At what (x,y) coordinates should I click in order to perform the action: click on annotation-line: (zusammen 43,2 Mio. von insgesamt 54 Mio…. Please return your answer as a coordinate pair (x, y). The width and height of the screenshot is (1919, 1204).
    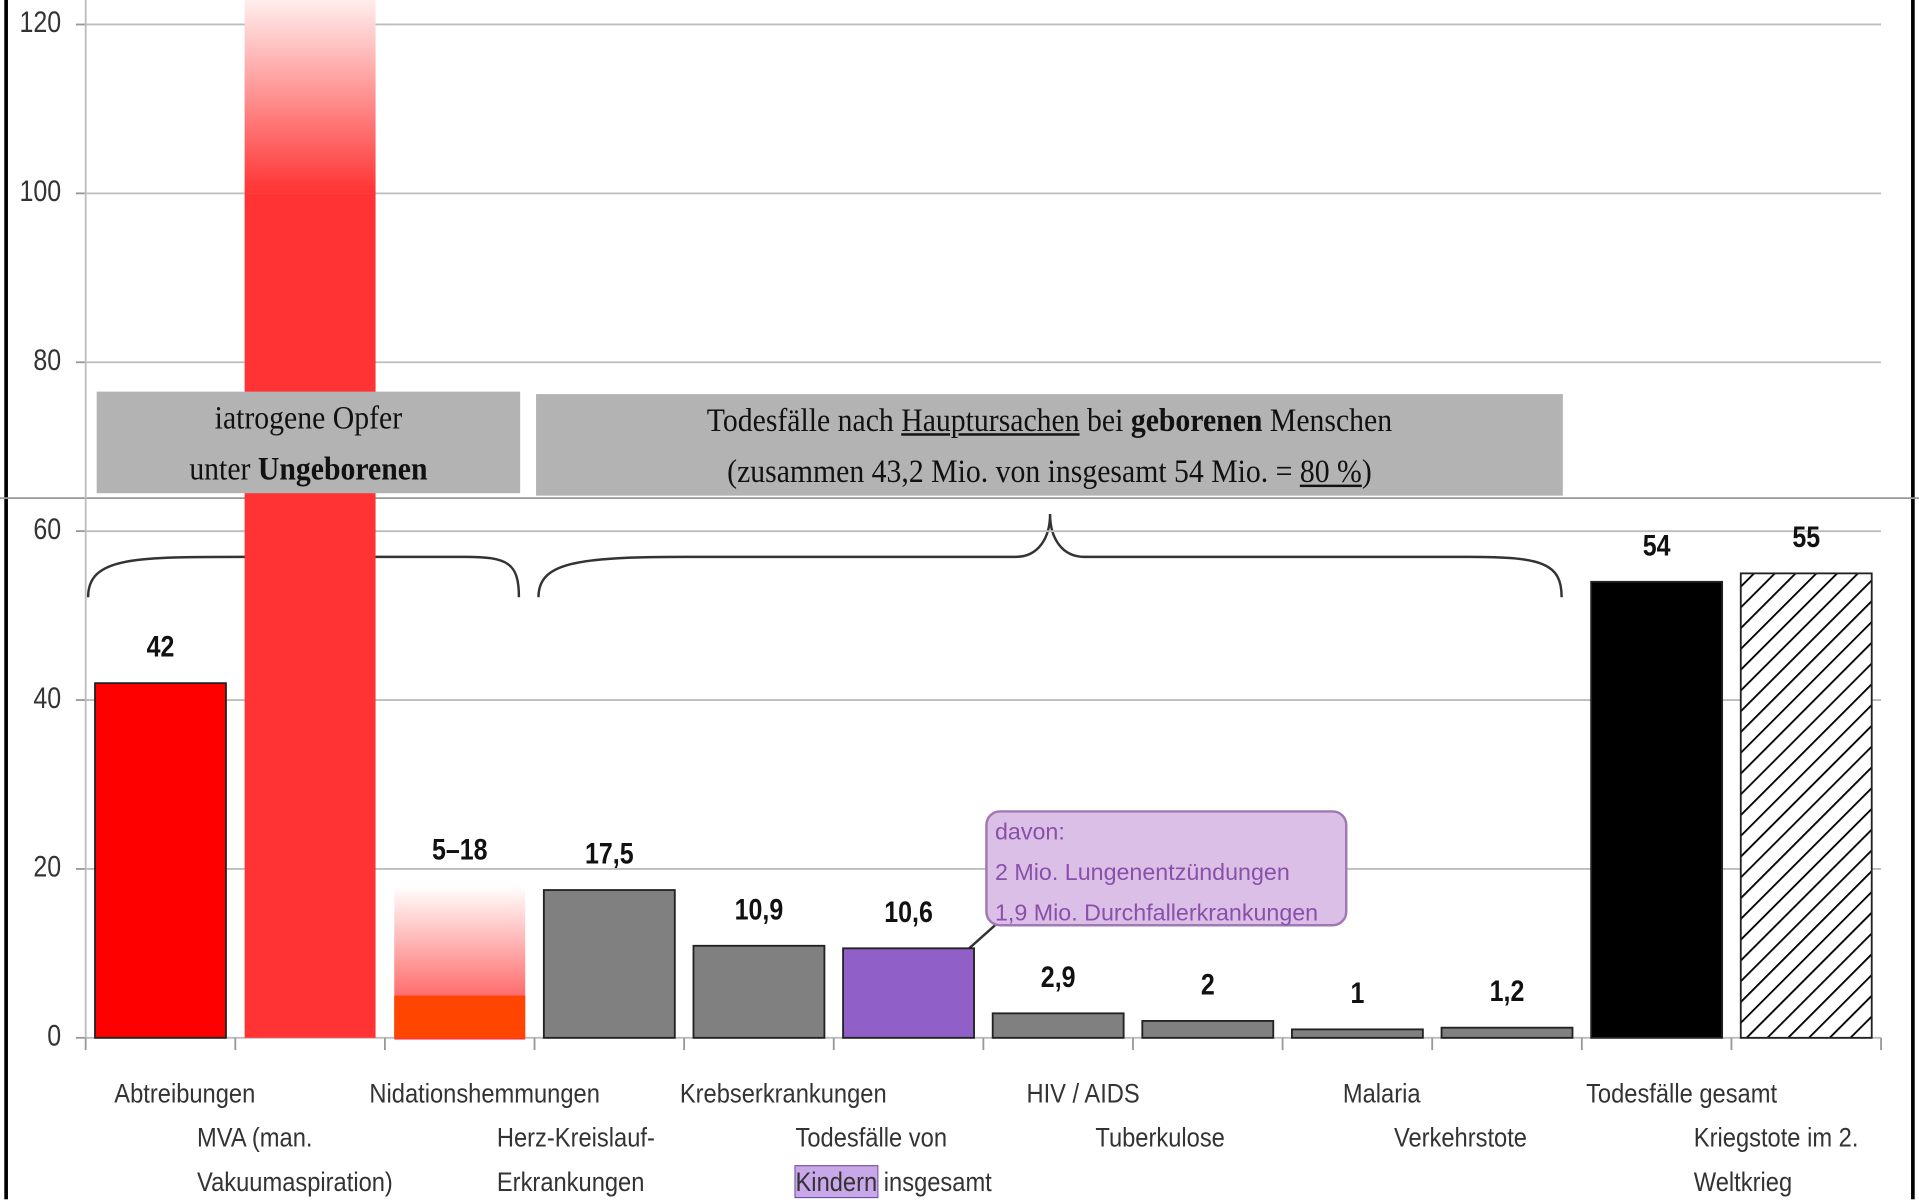
    Looking at the image, I should click on (1049, 470).